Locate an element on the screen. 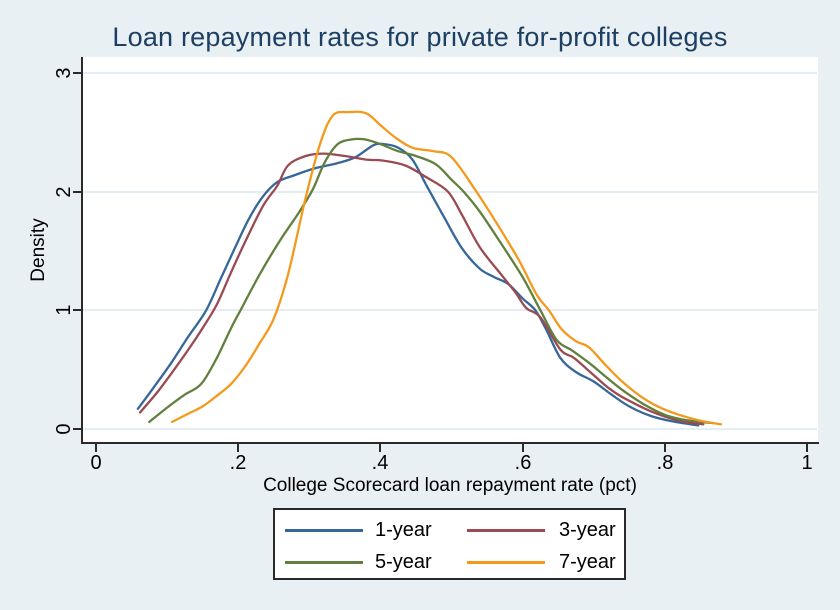 The image size is (840, 610). legend-label-7-year: 7-year is located at coordinates (587, 562).